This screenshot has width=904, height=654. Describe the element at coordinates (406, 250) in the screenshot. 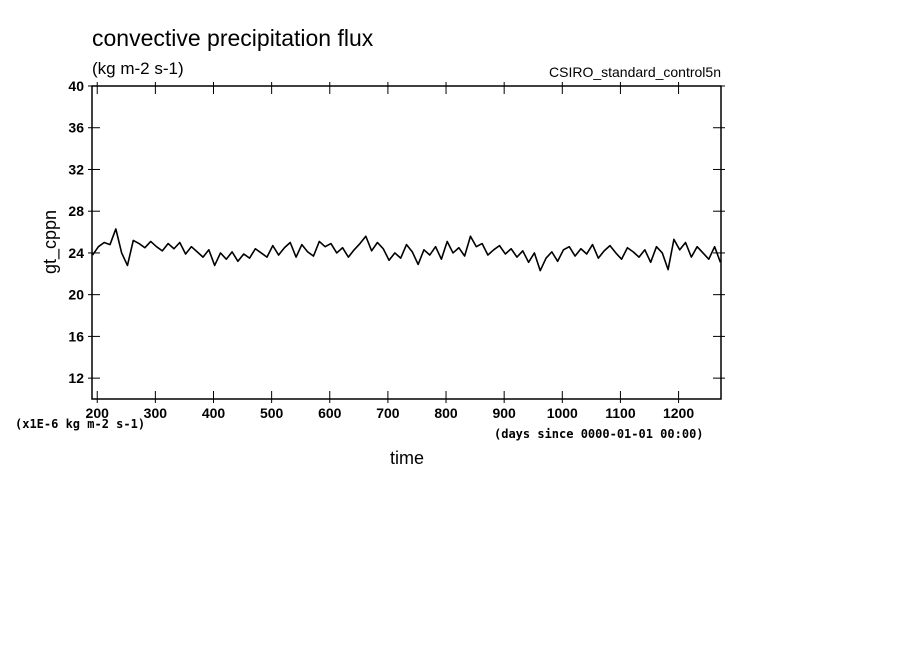

I see `data-line` at that location.